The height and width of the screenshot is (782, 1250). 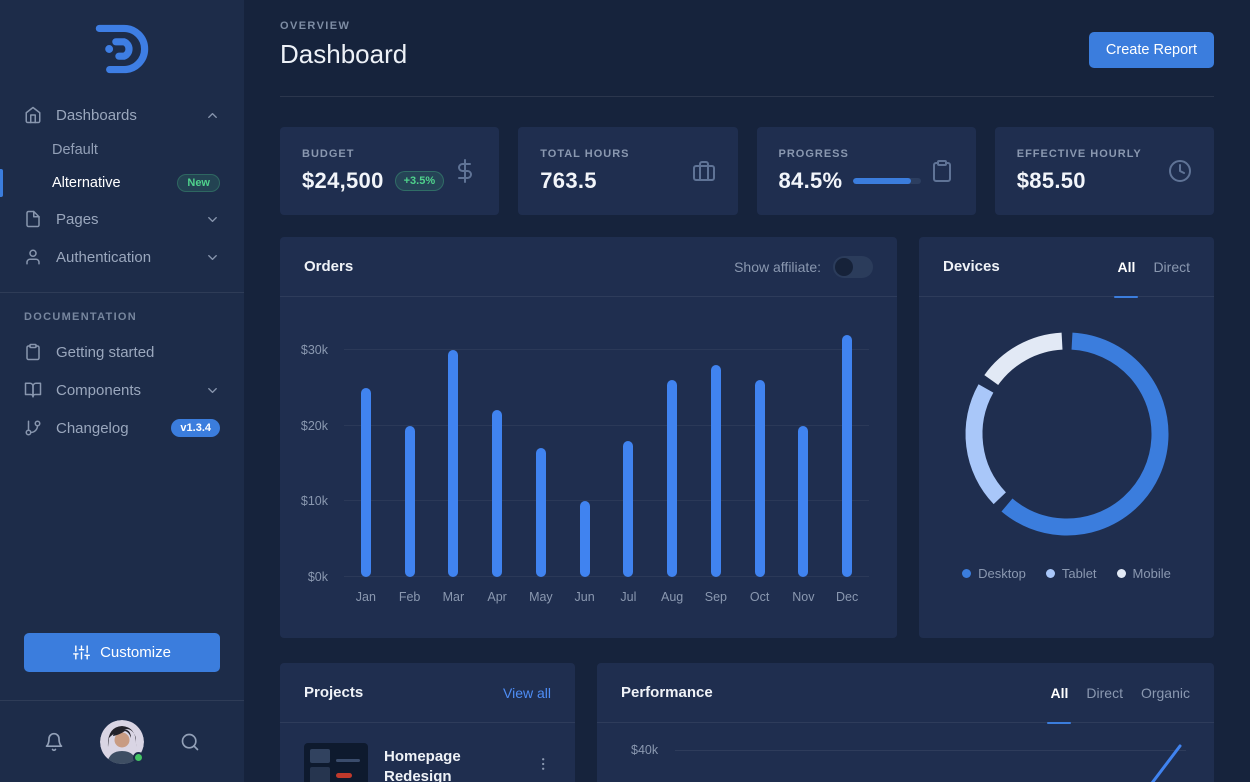 I want to click on sidebar-item-label: Pages, so click(x=77, y=219).